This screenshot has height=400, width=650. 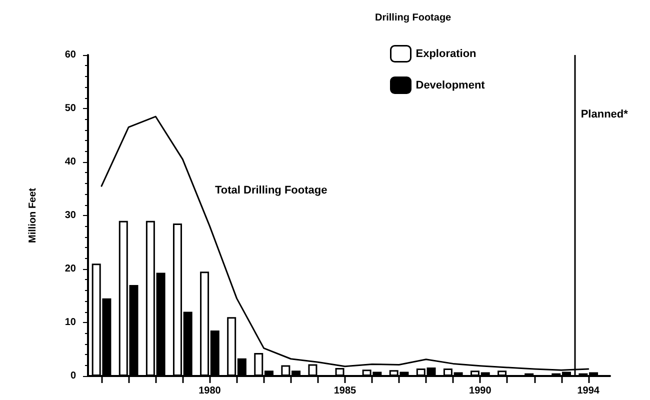 What do you see at coordinates (70, 269) in the screenshot?
I see `y-tick-label: 20` at bounding box center [70, 269].